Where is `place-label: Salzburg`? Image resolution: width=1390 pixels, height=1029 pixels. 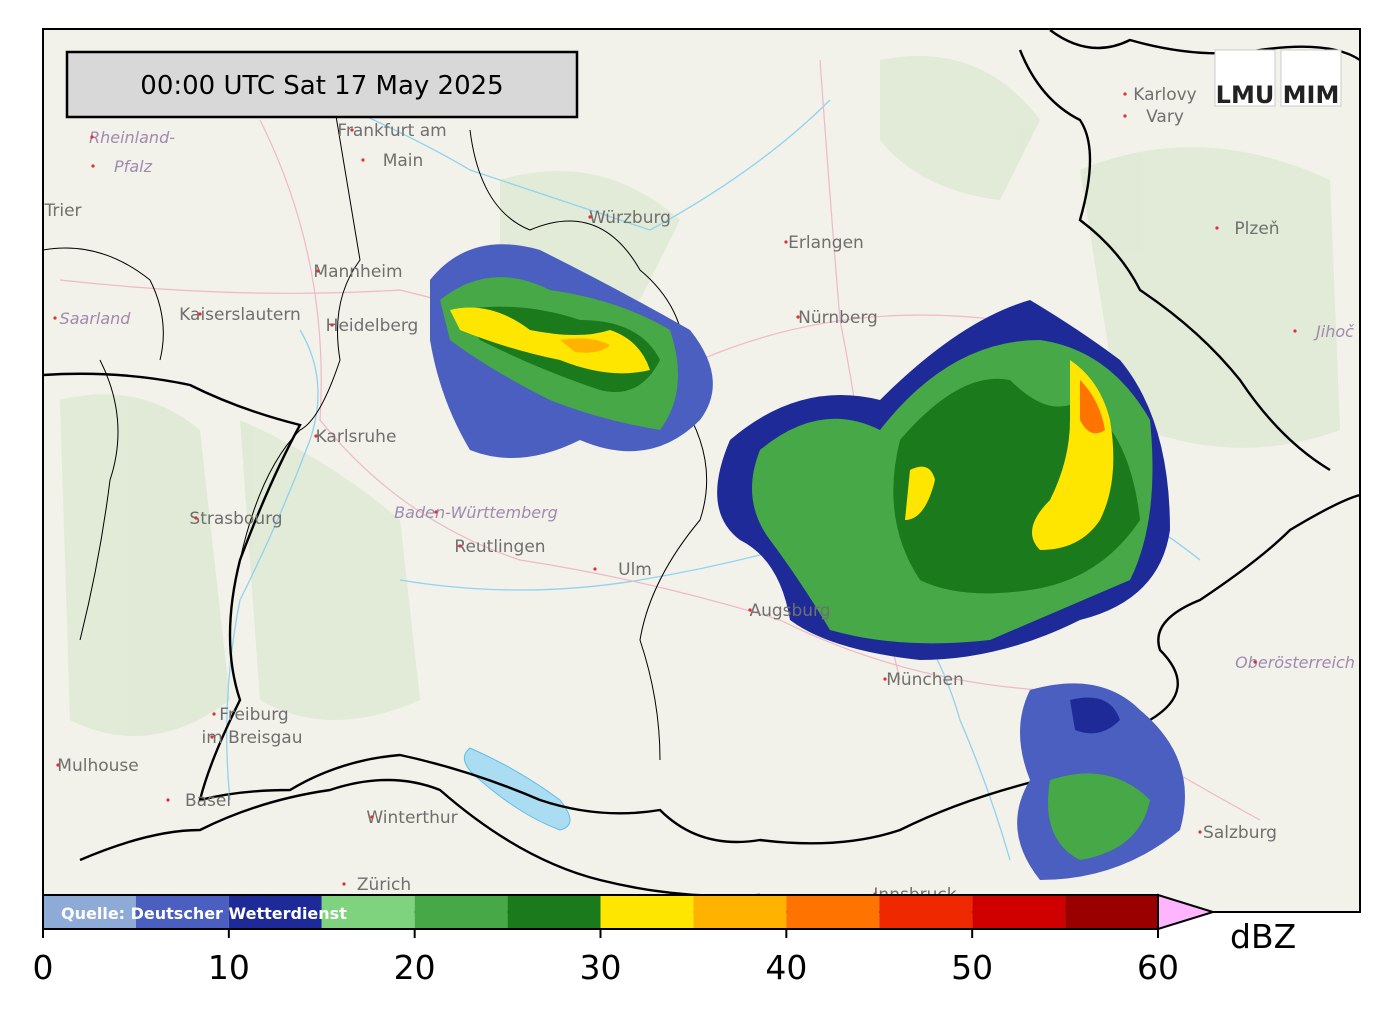 place-label: Salzburg is located at coordinates (1240, 833).